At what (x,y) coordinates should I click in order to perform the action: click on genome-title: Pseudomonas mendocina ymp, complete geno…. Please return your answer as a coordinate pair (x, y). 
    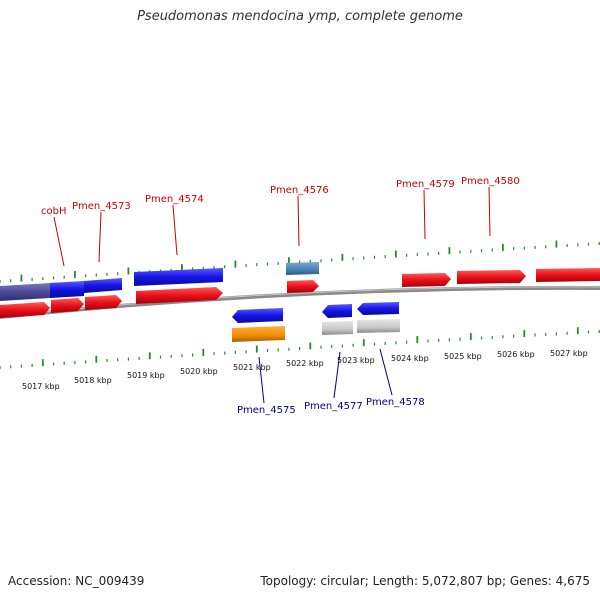
    Looking at the image, I should click on (300, 16).